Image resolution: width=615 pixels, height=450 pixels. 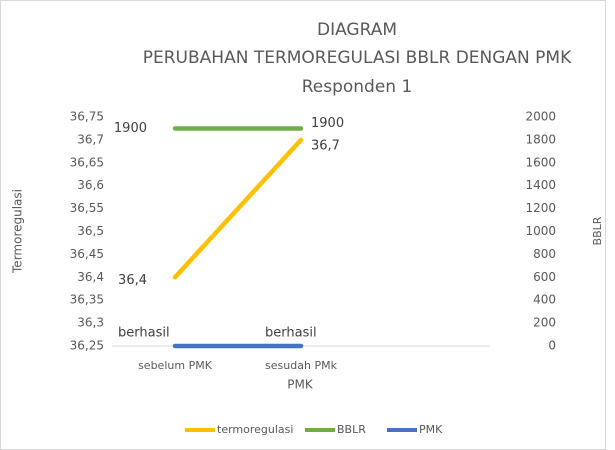 I want to click on y2-tick-label: 2000, so click(x=540, y=117).